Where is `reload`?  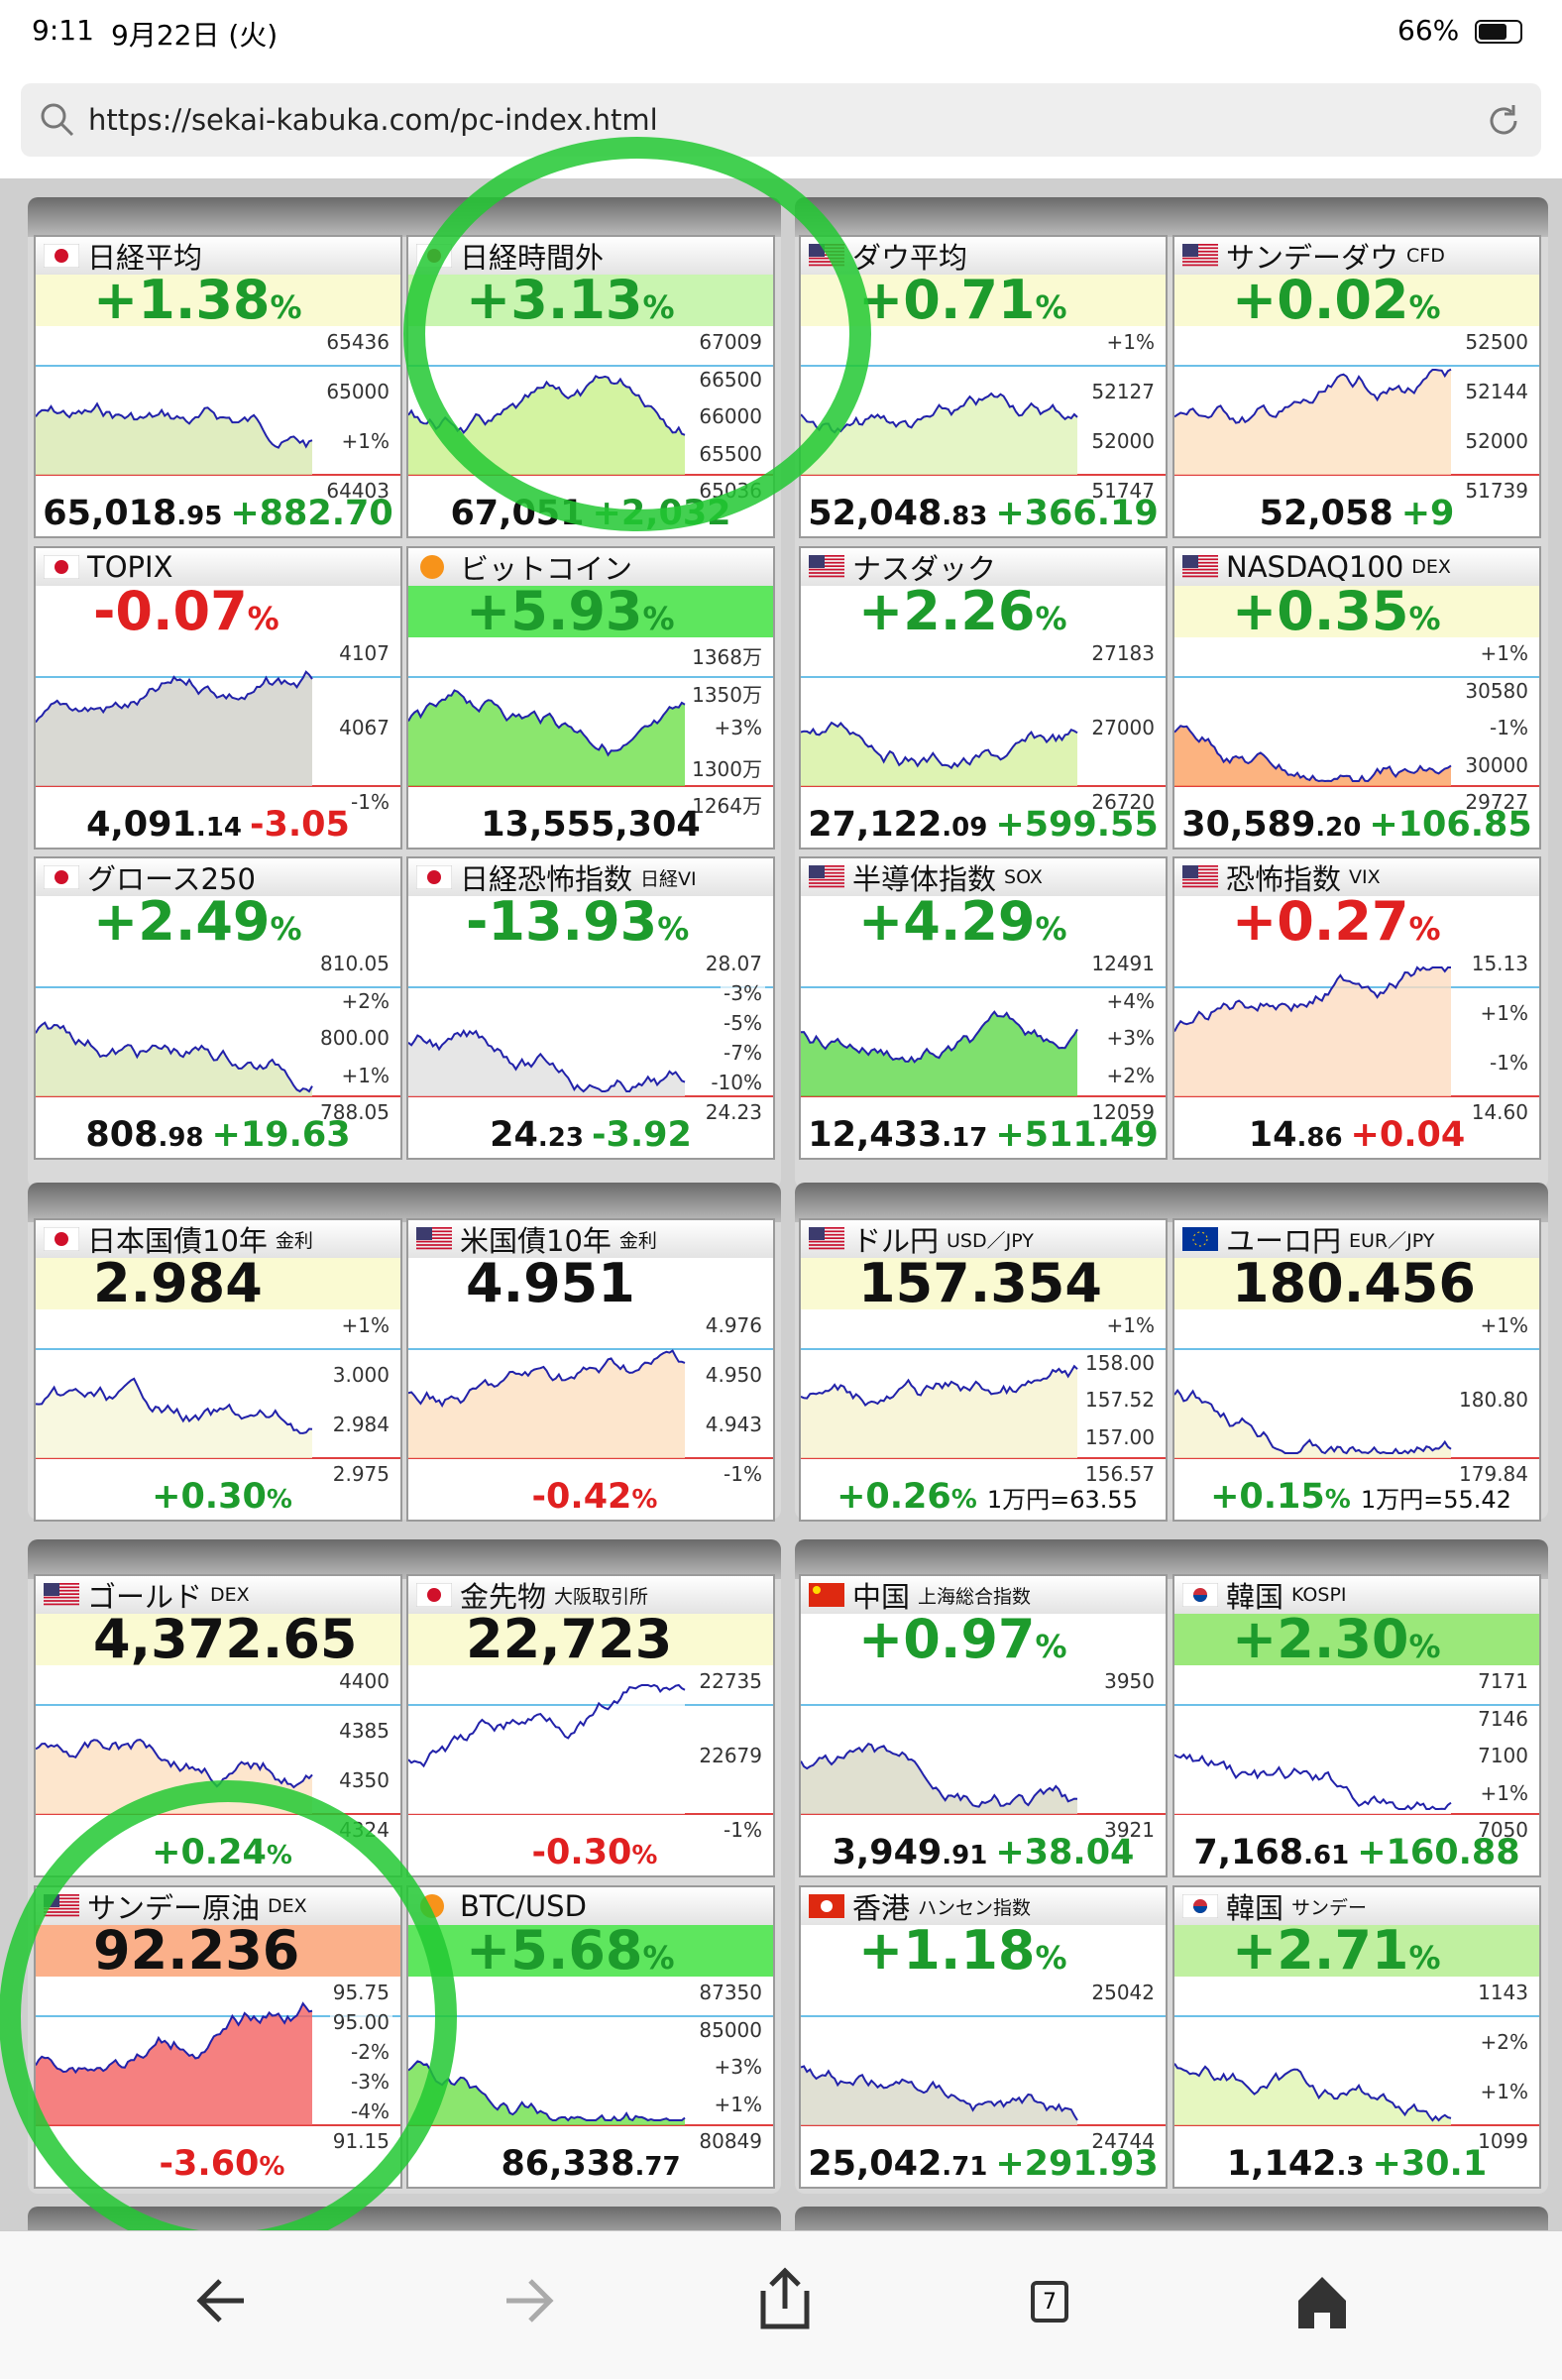 reload is located at coordinates (1503, 121).